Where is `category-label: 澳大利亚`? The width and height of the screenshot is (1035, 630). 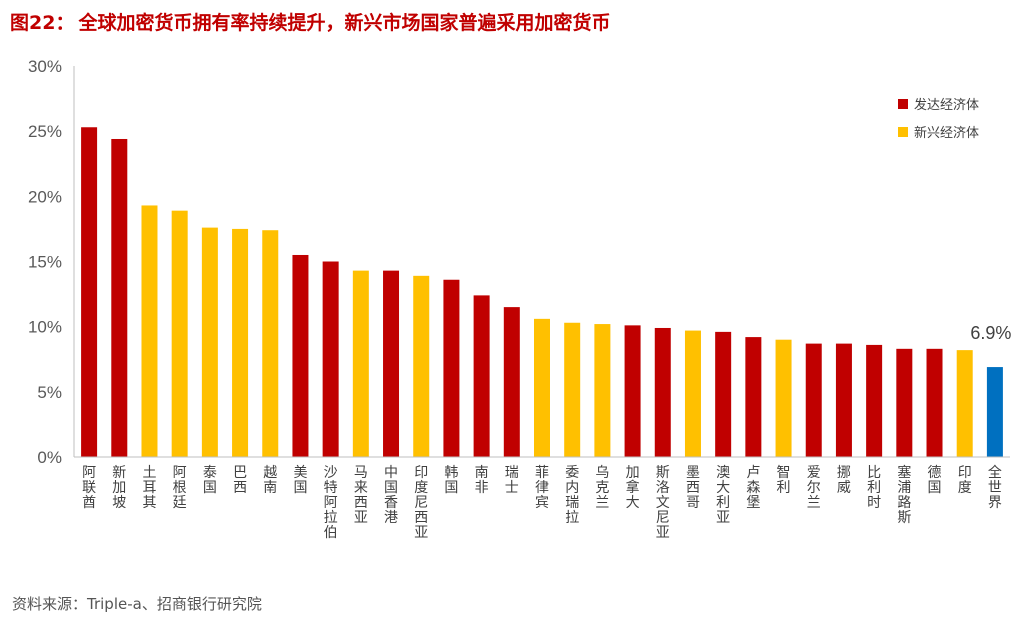 category-label: 澳大利亚 is located at coordinates (723, 495).